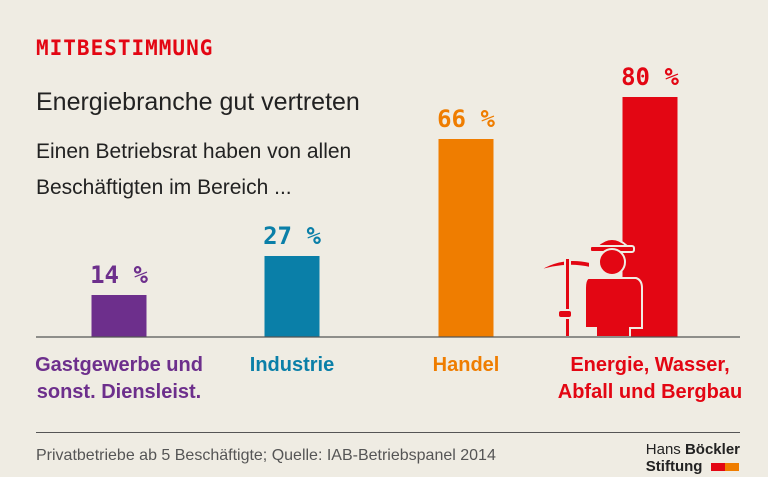 Image resolution: width=768 pixels, height=477 pixels. Describe the element at coordinates (119, 365) in the screenshot. I see `category-label-line: Gastgewerbe und` at that location.